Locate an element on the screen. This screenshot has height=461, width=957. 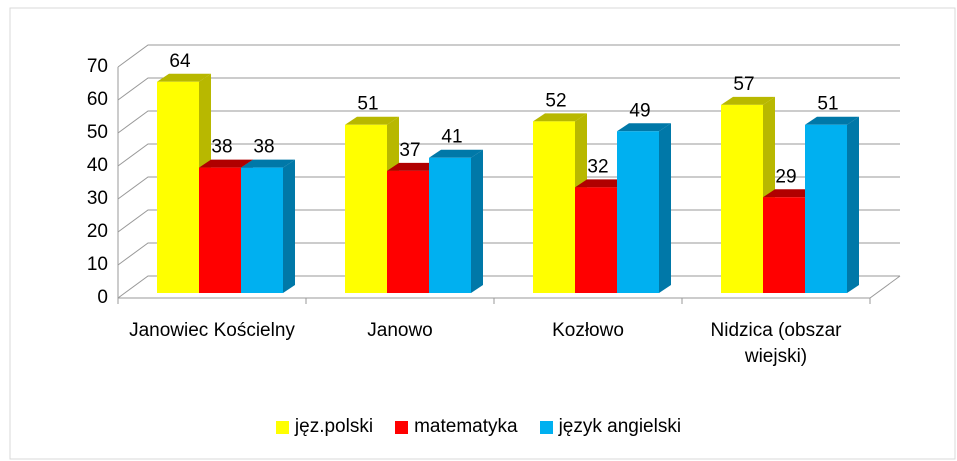
data-label: 49 is located at coordinates (639, 110).